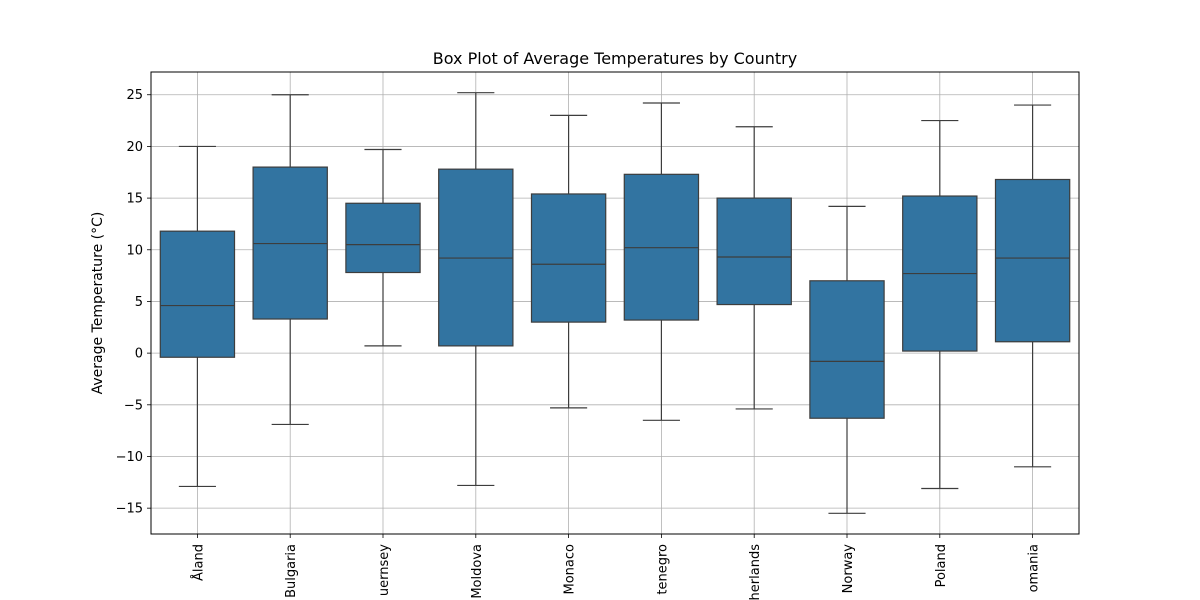 The width and height of the screenshot is (1200, 600). I want to click on box-bulgaria, so click(290, 260).